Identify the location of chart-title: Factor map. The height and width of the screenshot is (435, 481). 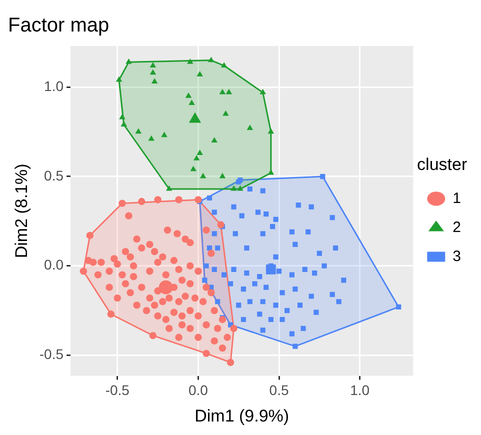
(59, 25).